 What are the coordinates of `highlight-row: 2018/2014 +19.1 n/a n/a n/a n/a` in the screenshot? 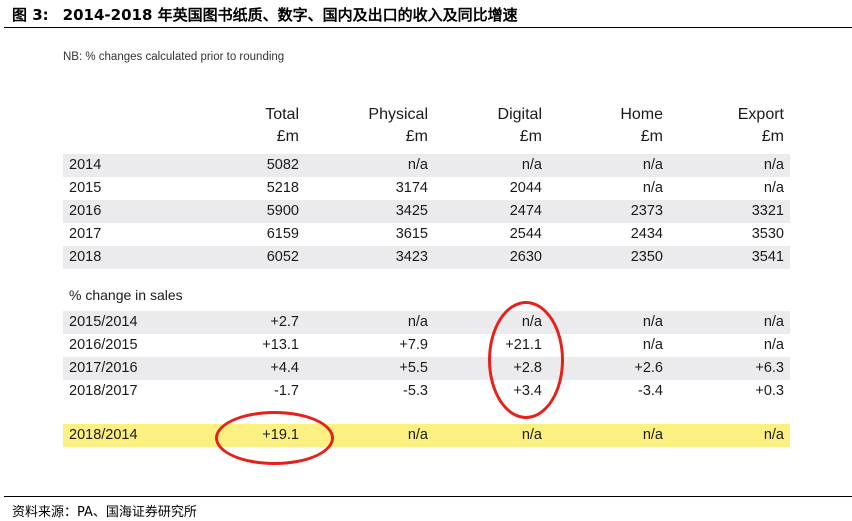 It's located at (426, 435).